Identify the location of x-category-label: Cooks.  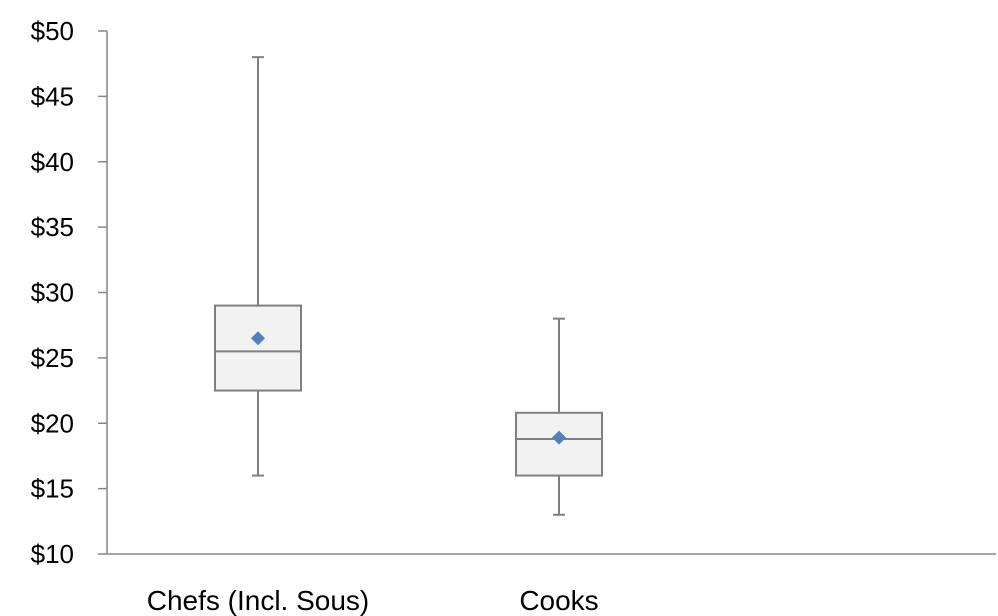
(558, 600).